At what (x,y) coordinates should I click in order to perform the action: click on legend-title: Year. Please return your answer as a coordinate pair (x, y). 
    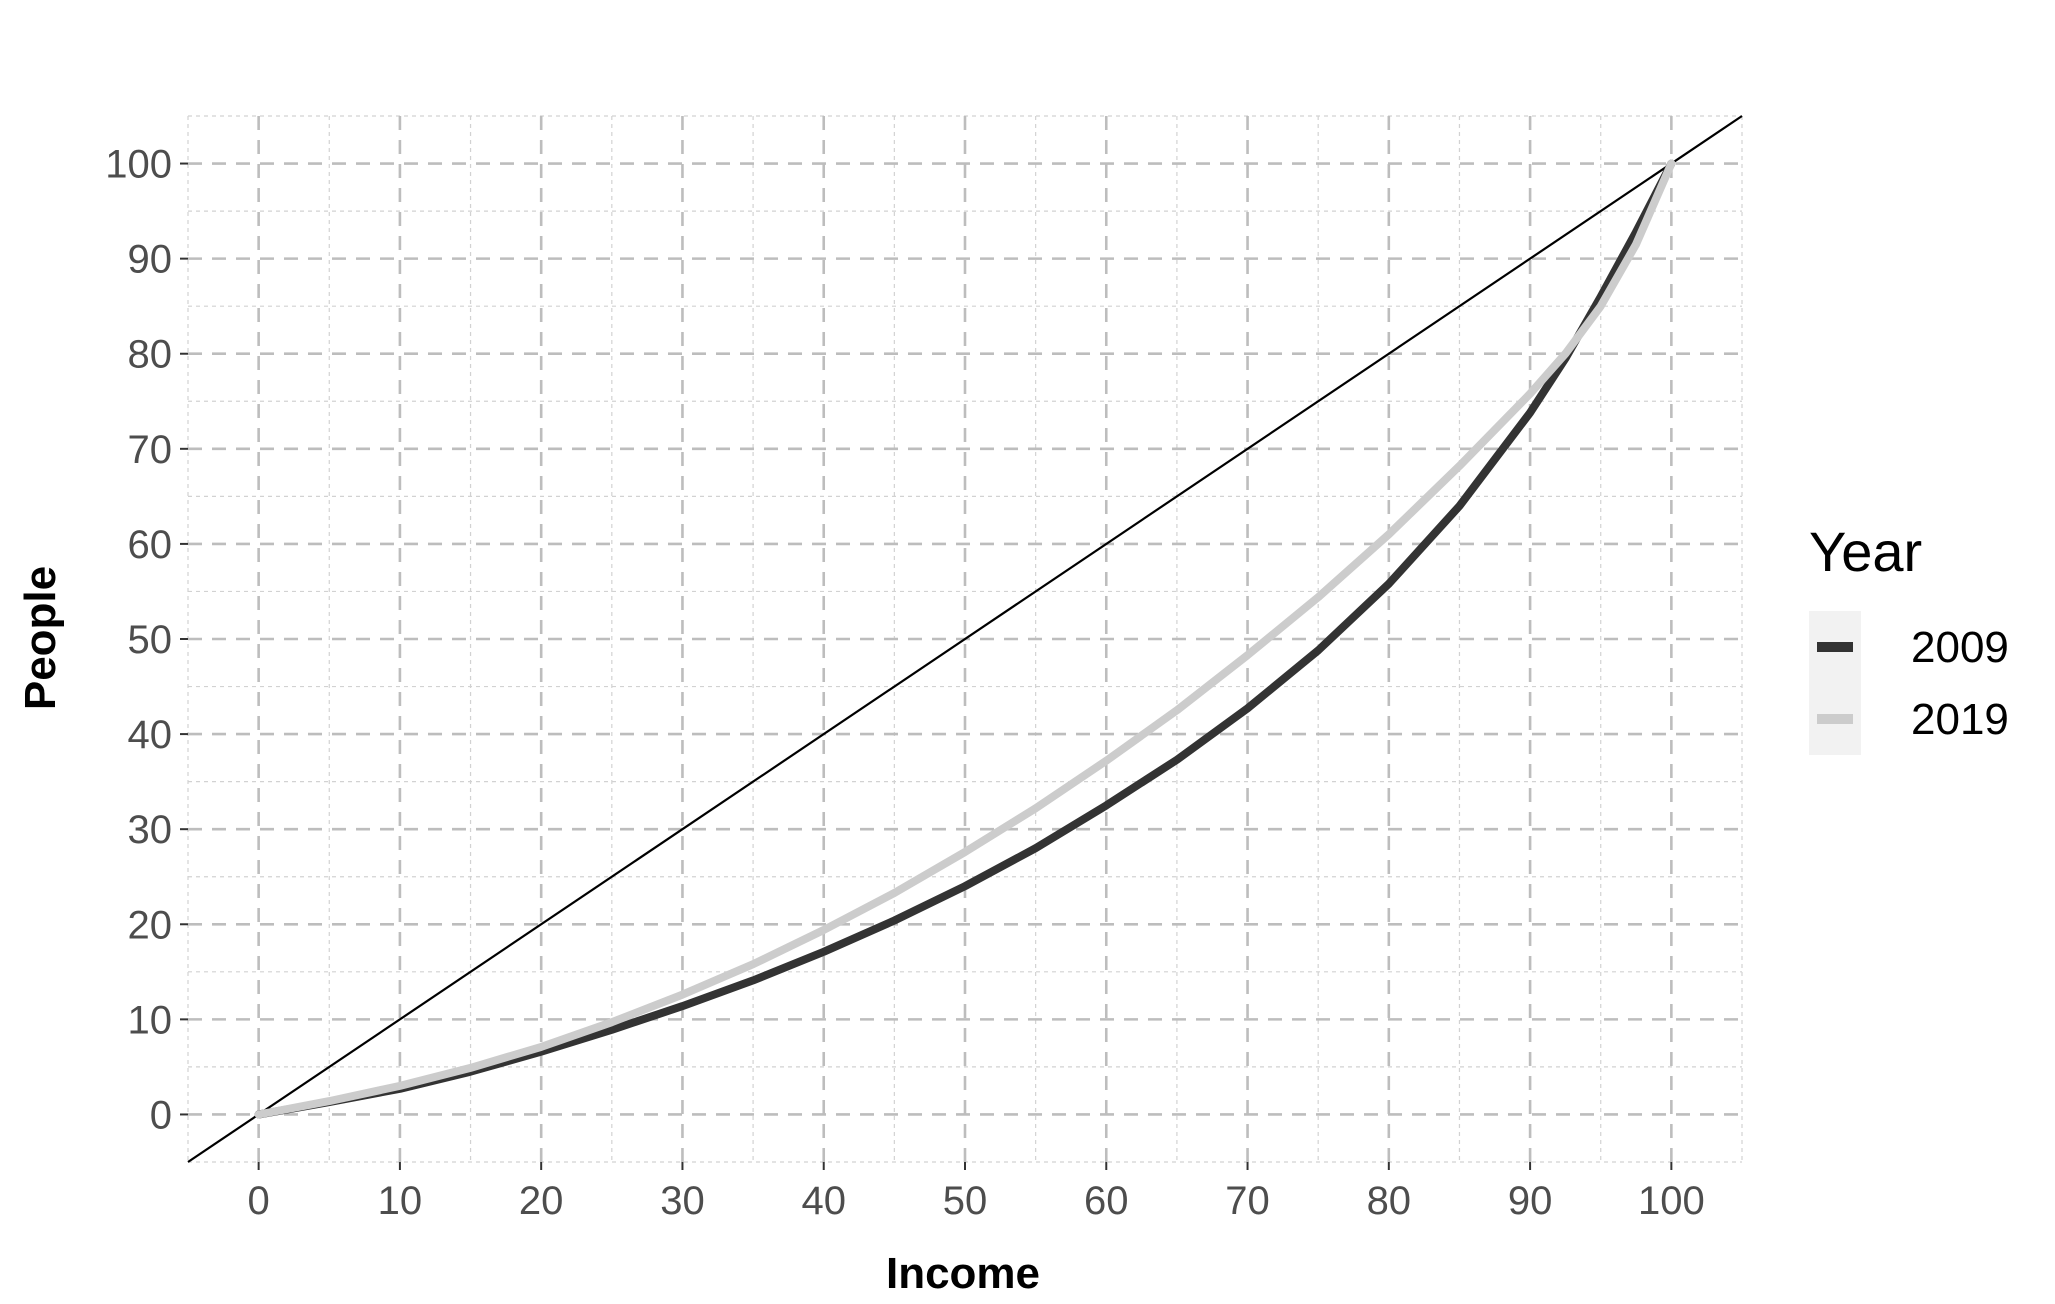
    Looking at the image, I should click on (1865, 551).